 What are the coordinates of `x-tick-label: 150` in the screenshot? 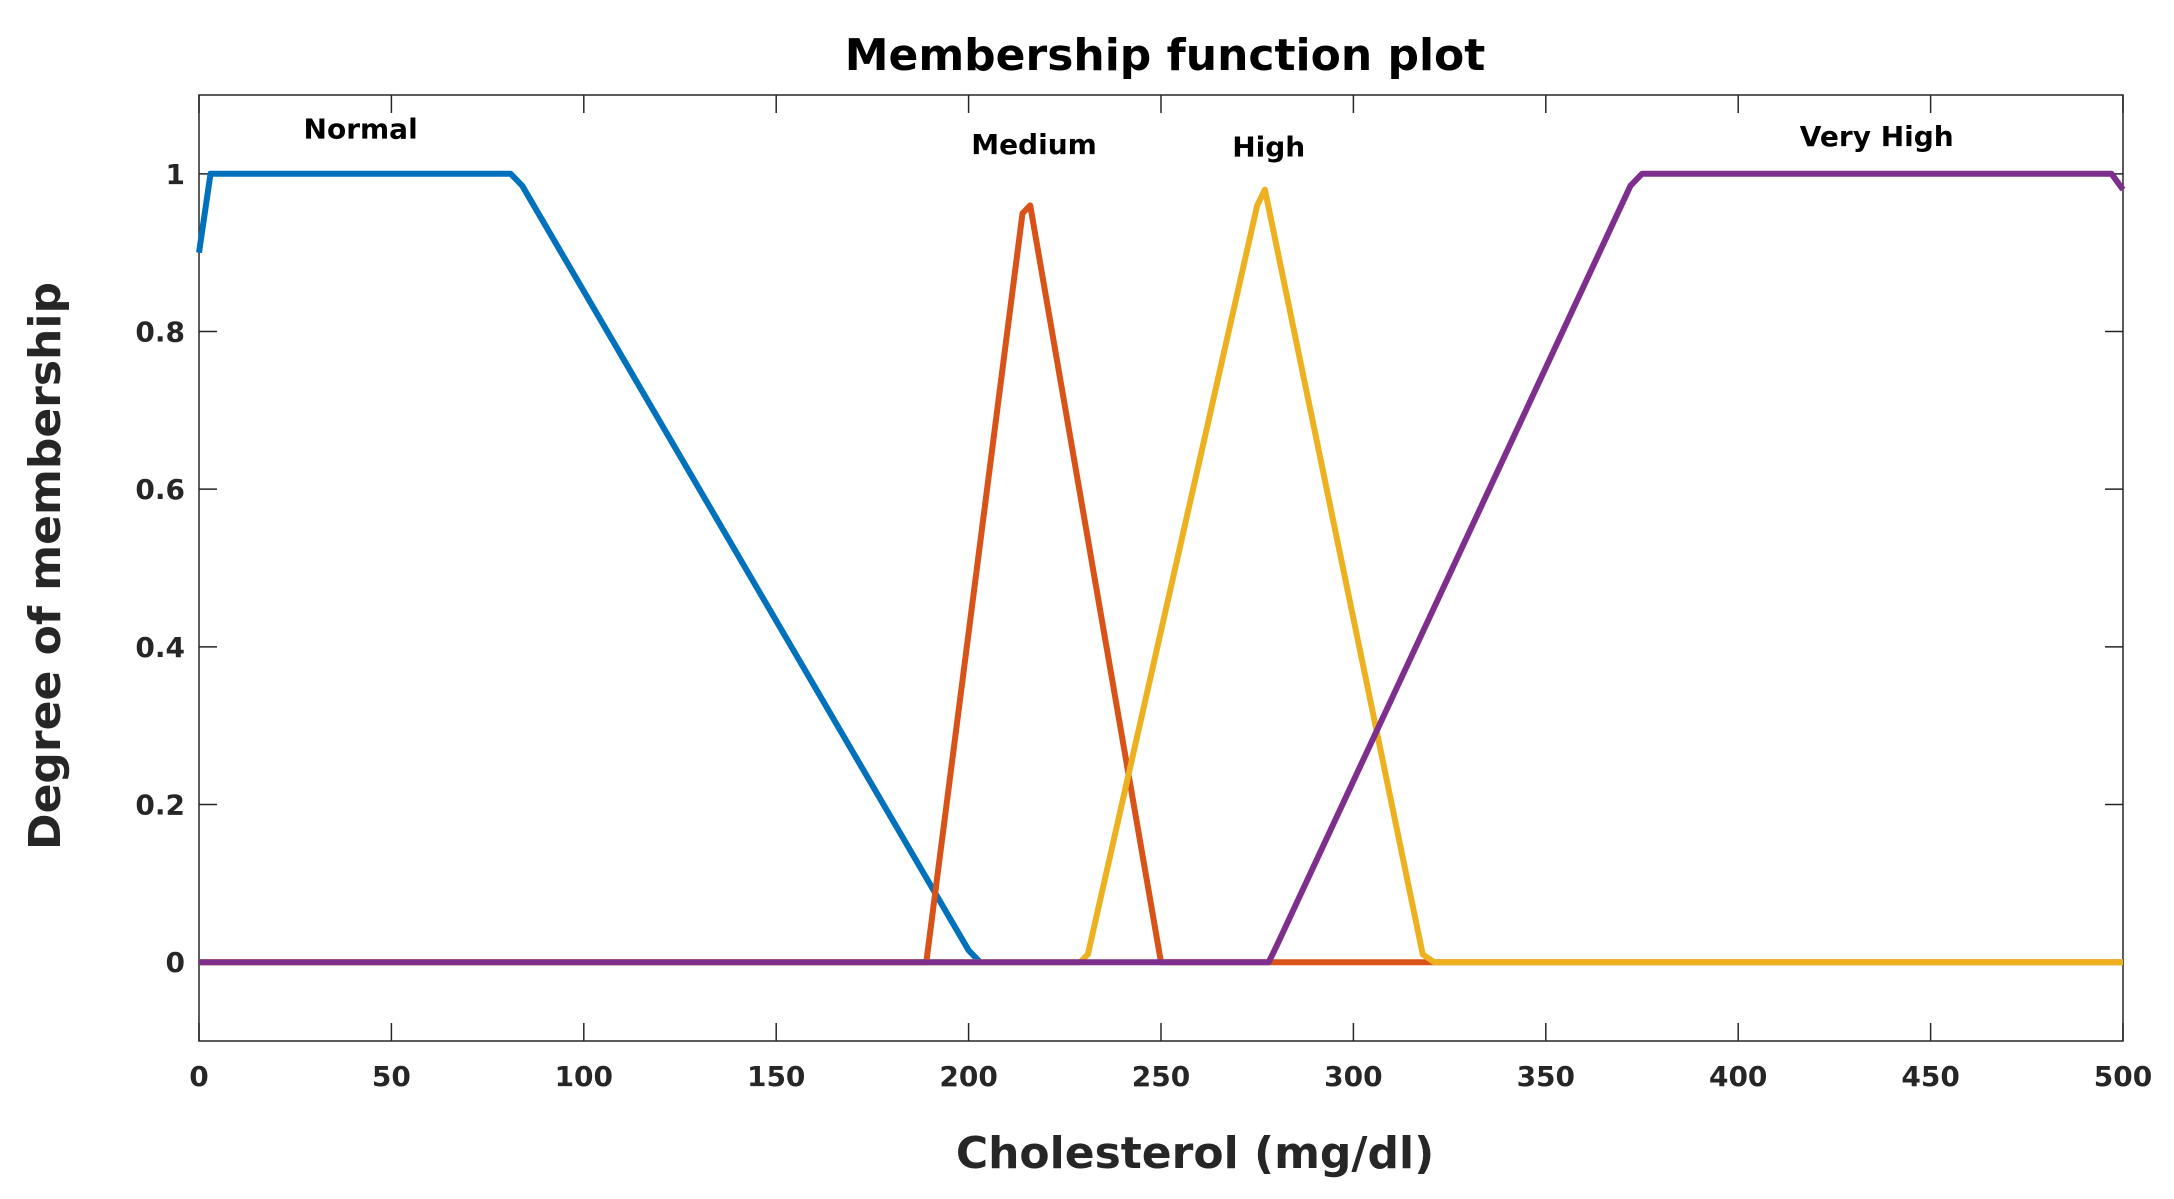 It's located at (776, 1076).